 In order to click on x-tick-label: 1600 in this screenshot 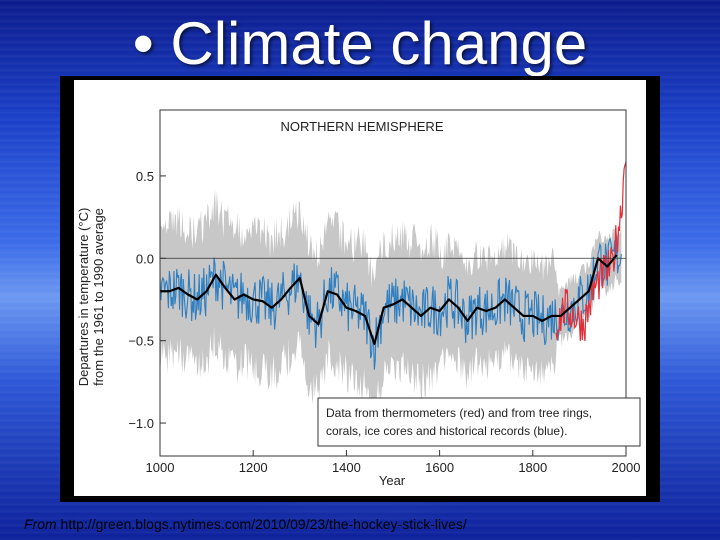, I will do `click(439, 467)`.